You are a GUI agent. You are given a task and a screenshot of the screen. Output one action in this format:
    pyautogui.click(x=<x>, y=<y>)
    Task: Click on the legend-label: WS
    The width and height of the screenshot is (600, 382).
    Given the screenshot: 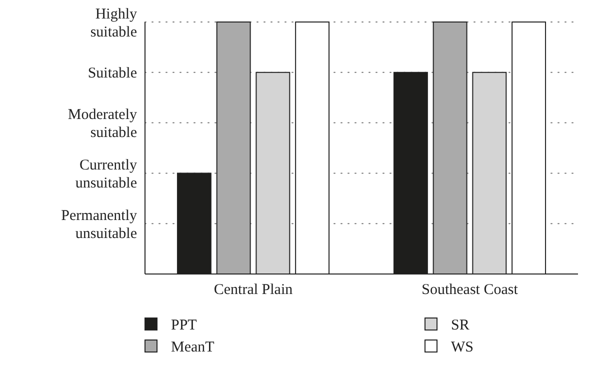 What is the action you would take?
    pyautogui.click(x=462, y=347)
    